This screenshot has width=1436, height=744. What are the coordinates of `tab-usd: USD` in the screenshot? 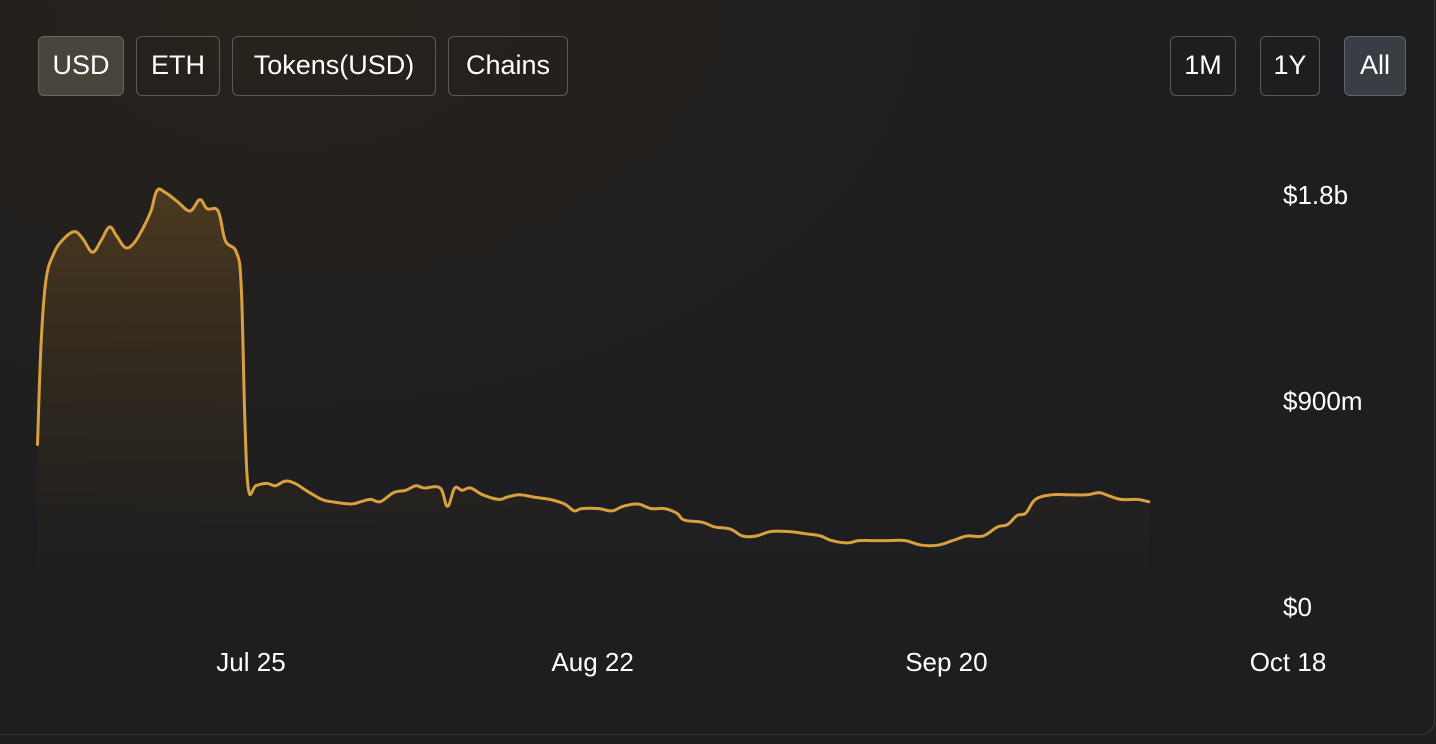 It's located at (81, 66).